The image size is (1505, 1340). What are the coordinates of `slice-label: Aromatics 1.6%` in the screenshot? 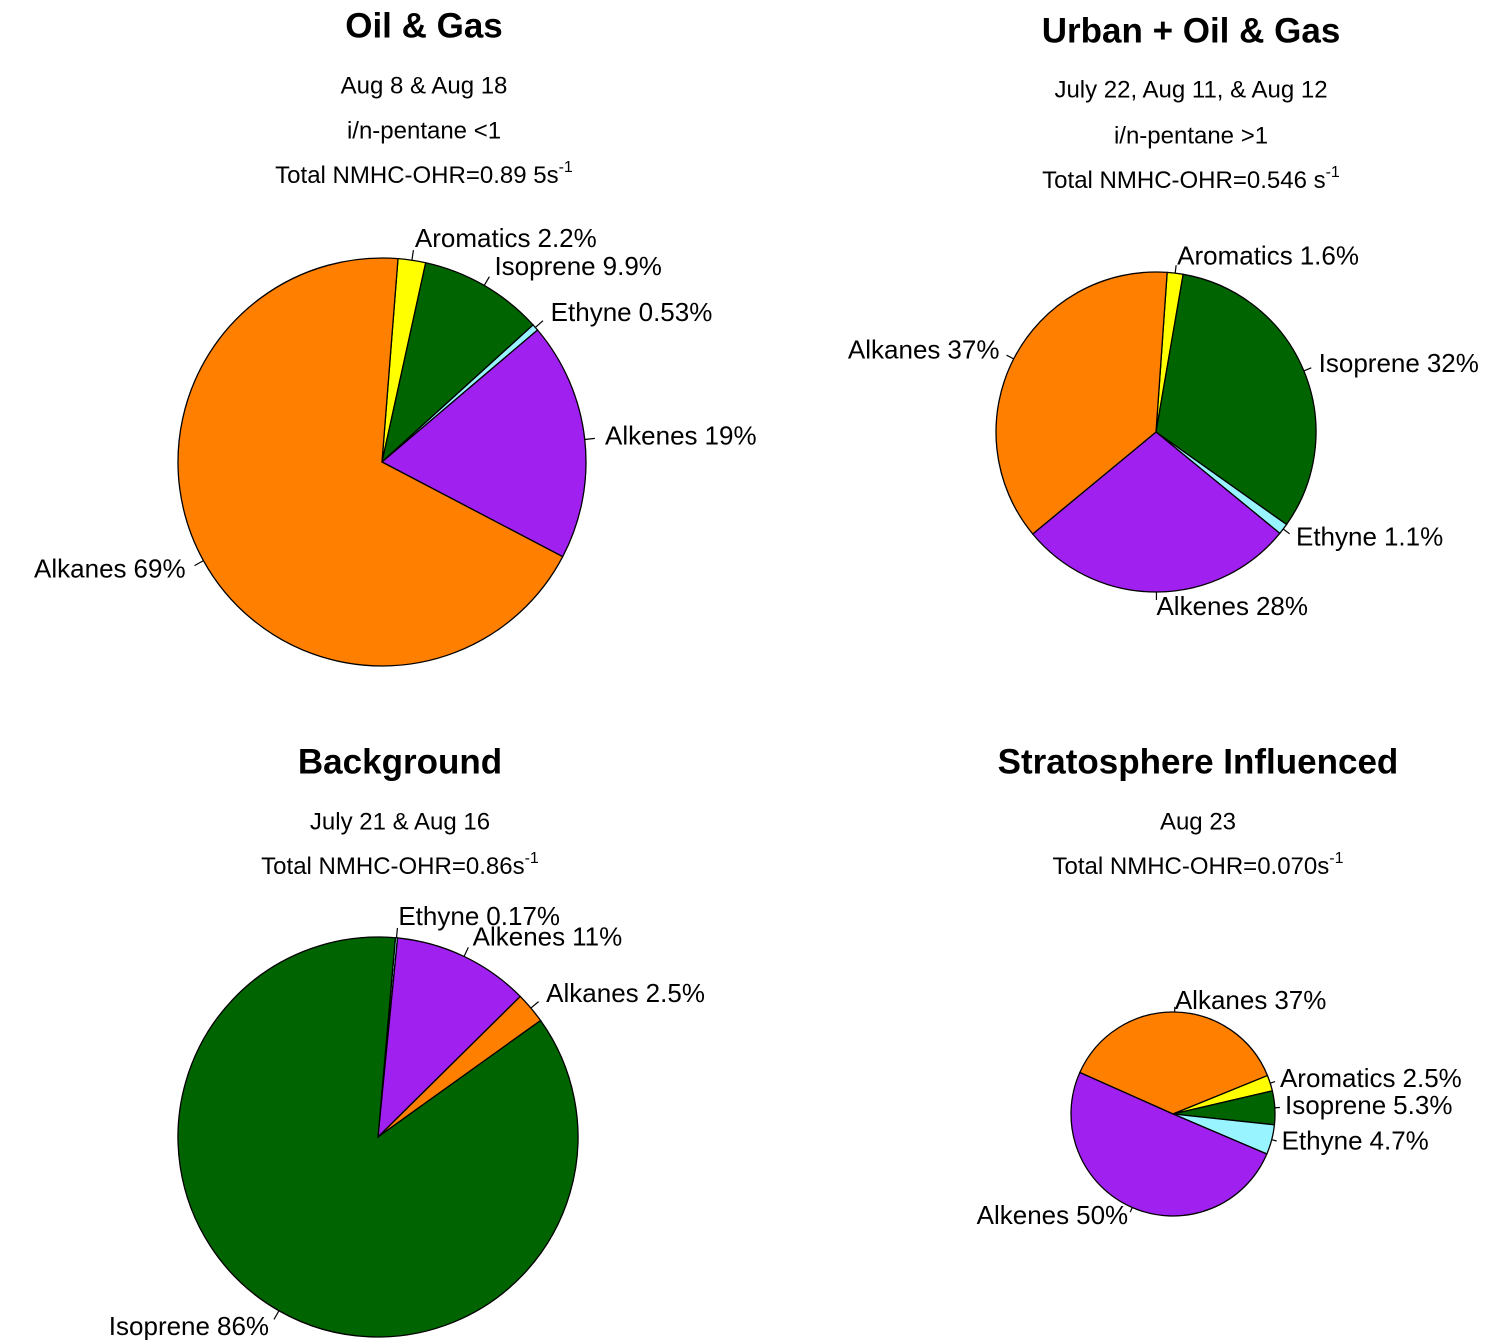 It's located at (1268, 255).